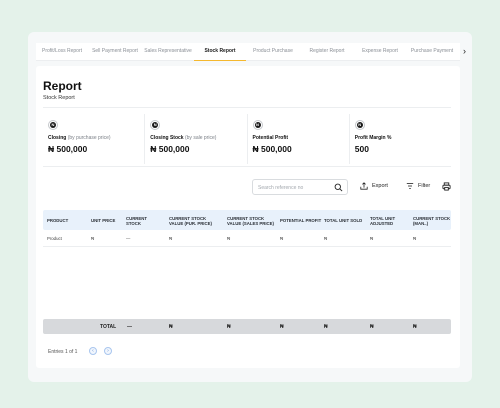 The height and width of the screenshot is (408, 500). Describe the element at coordinates (418, 186) in the screenshot. I see `filter-button: Filter` at that location.